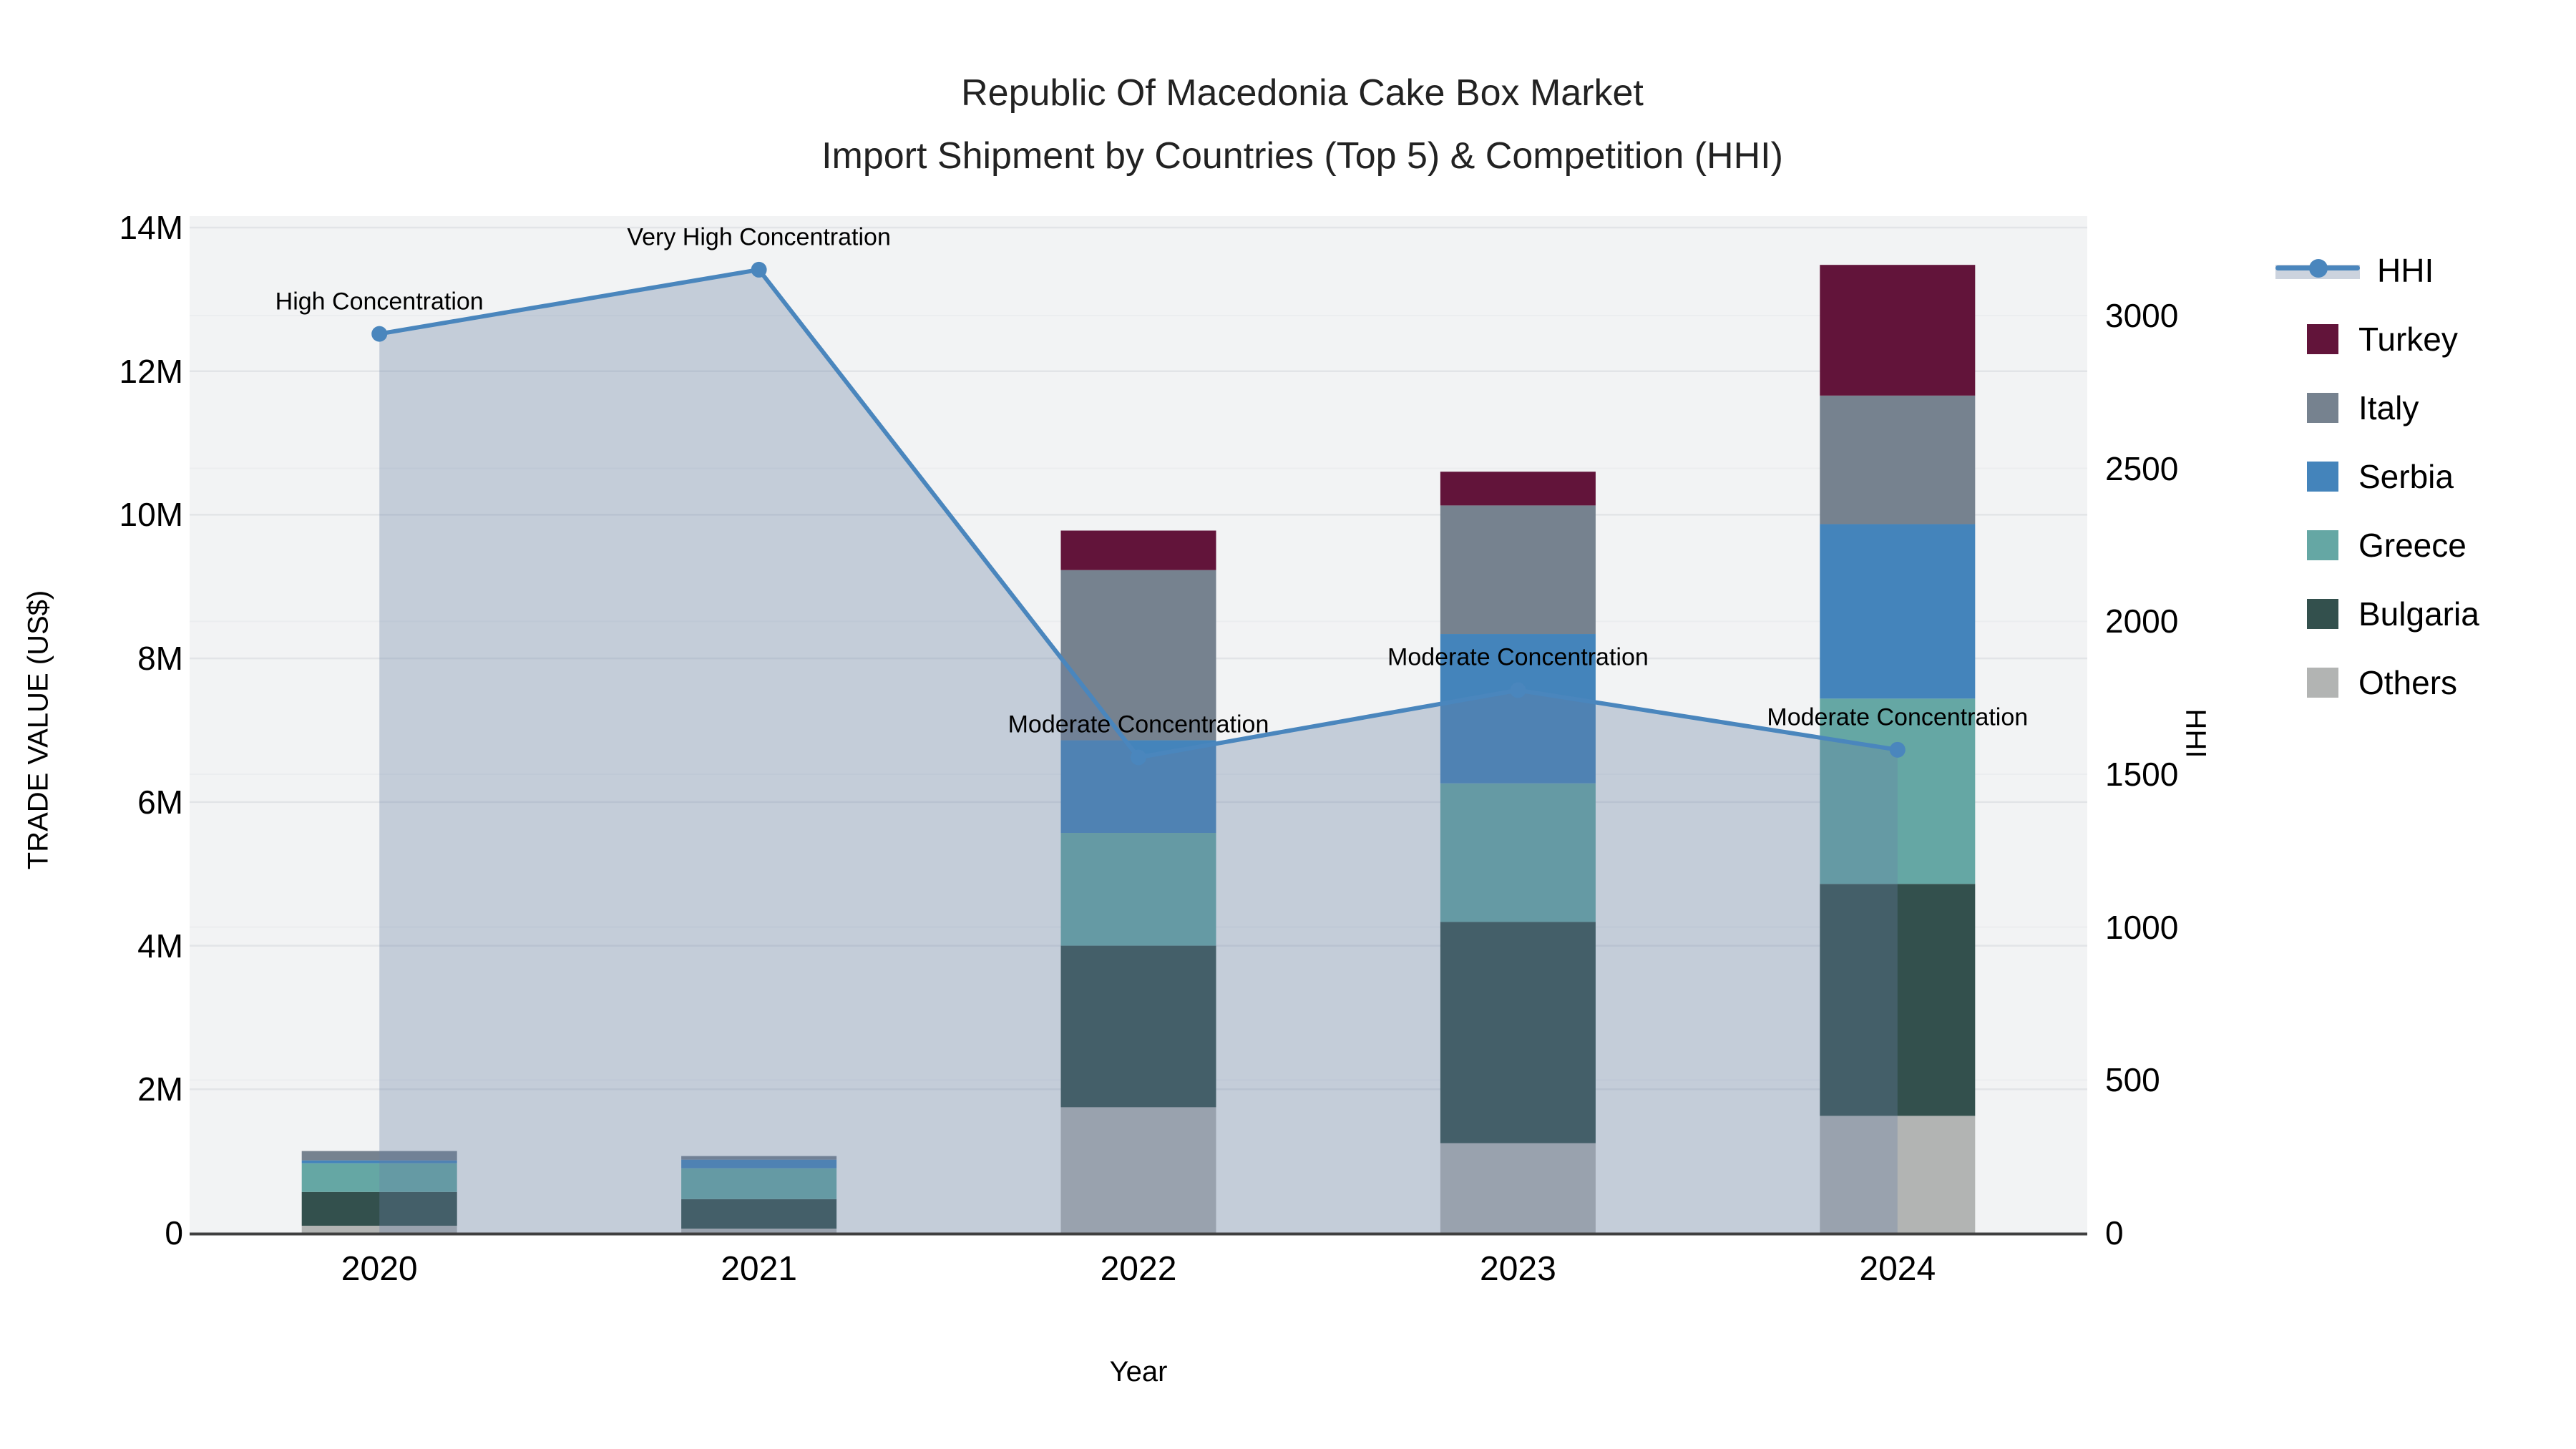  I want to click on bar-segment-serbia-2024, so click(1898, 611).